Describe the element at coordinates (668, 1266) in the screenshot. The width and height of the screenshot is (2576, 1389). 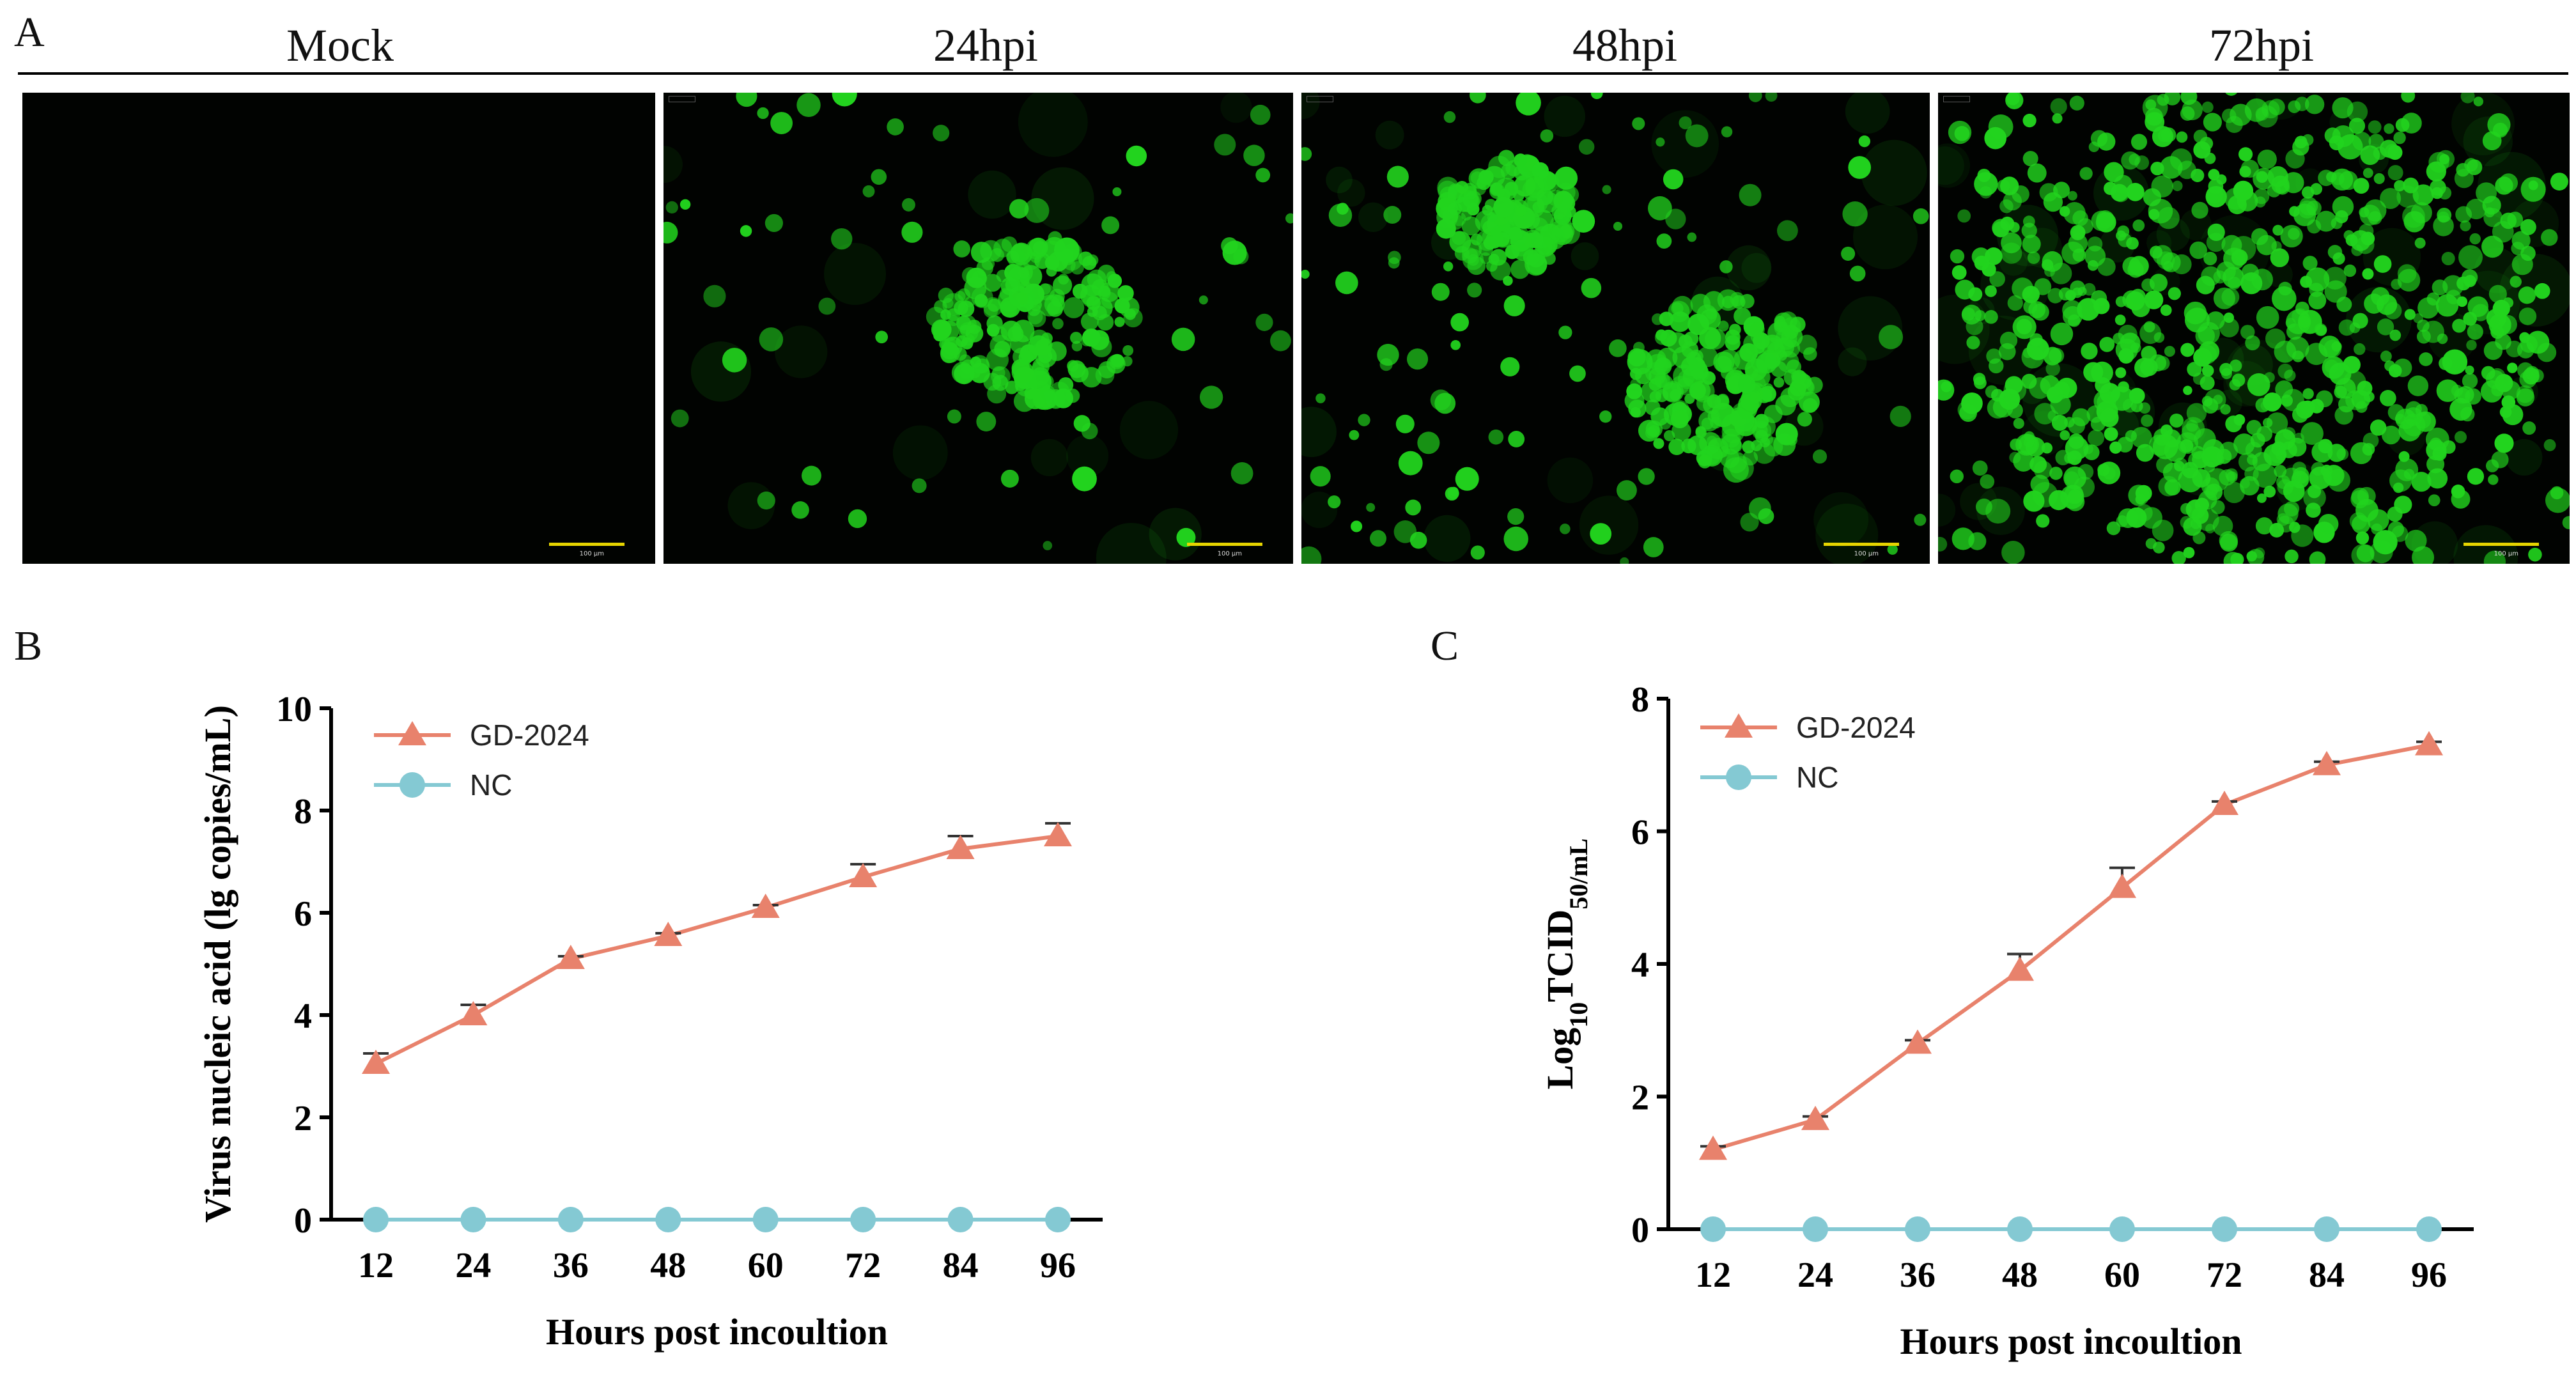
I see `x-tick-label: 48` at that location.